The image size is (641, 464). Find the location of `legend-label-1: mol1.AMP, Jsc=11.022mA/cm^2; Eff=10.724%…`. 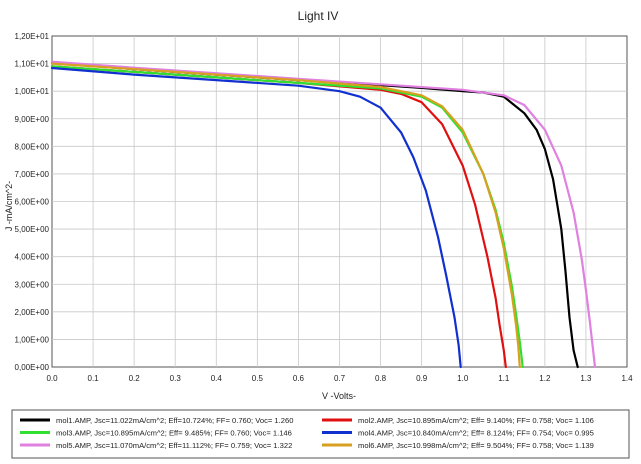

legend-label-1: mol1.AMP, Jsc=11.022mA/cm^2; Eff=10.724%… is located at coordinates (174, 420).